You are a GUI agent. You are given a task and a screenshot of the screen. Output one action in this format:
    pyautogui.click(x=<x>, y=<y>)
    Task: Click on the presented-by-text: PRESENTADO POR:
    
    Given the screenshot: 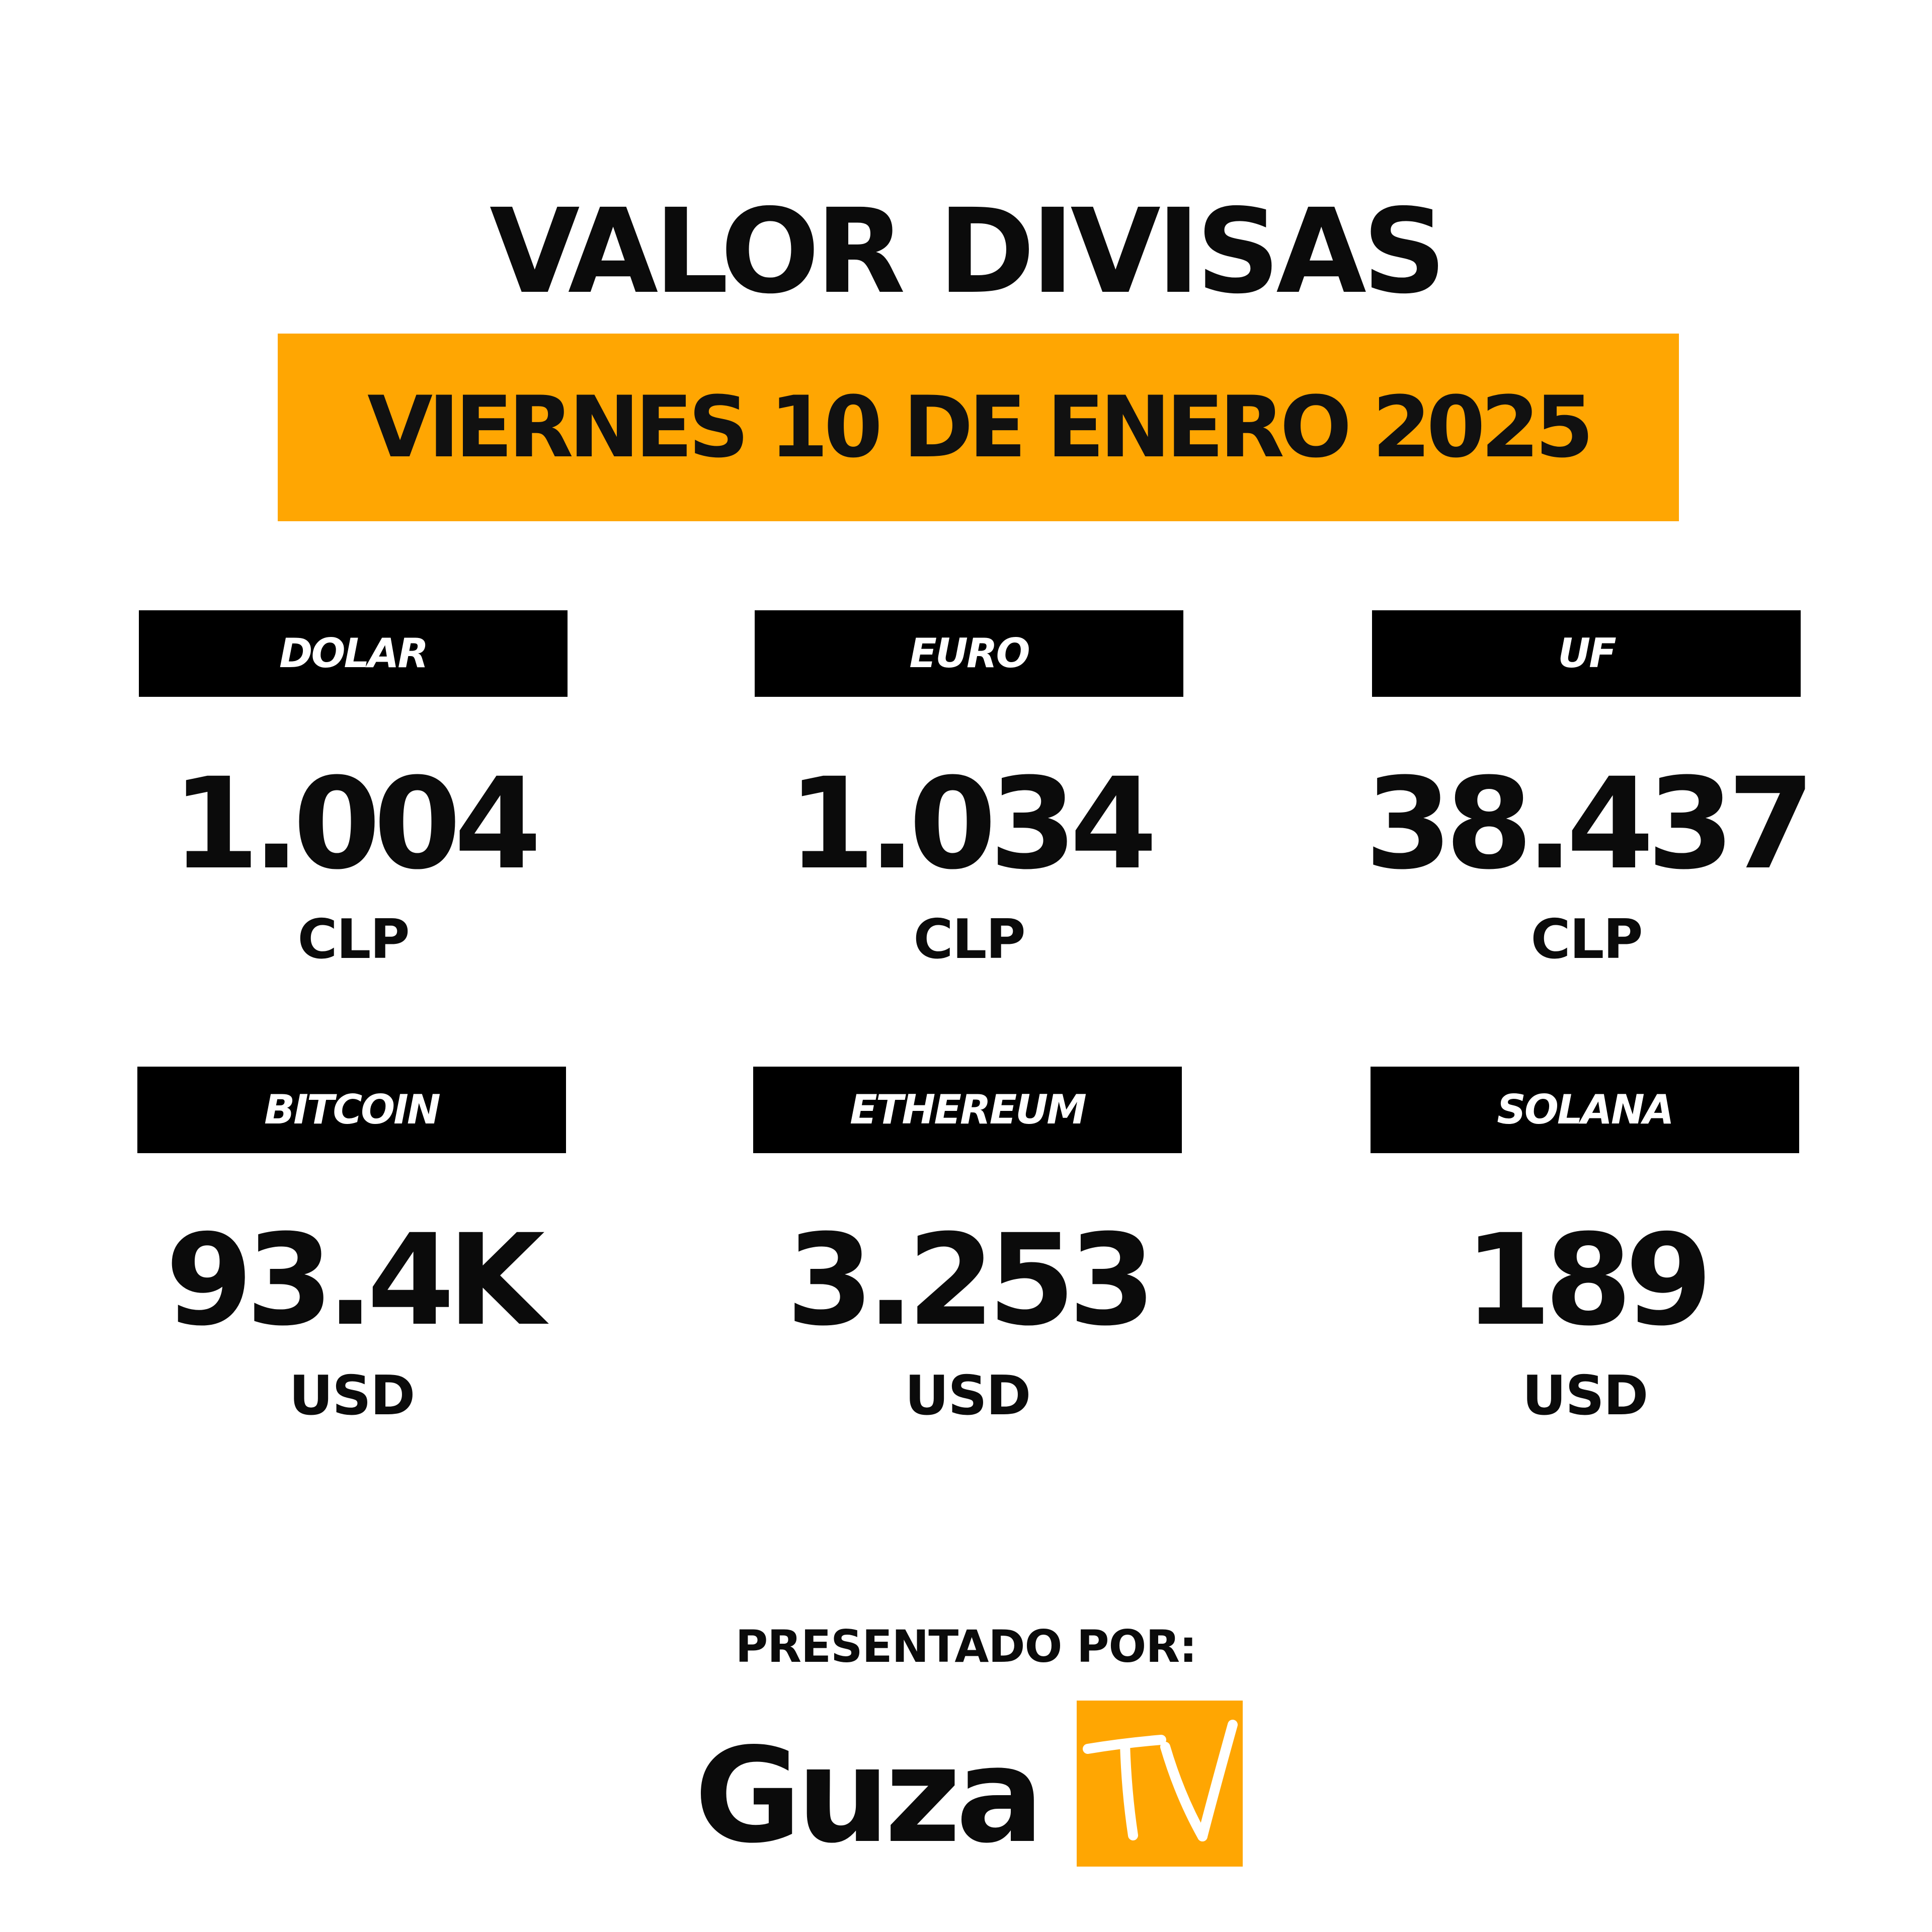 What is the action you would take?
    pyautogui.click(x=966, y=1647)
    